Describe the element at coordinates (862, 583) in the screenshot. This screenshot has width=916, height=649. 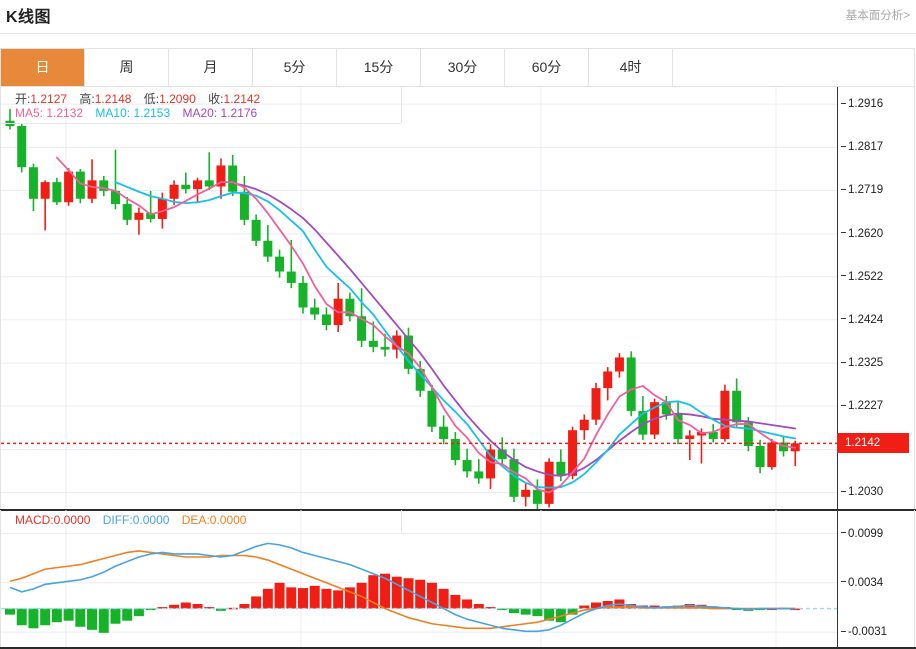
I see `macd-axis-tick: 0.0034` at that location.